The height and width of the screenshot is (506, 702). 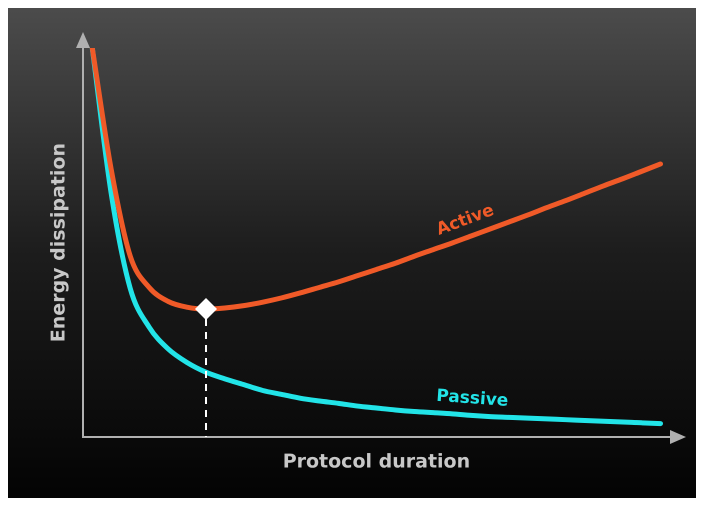 I want to click on series-label: Passive, so click(x=473, y=398).